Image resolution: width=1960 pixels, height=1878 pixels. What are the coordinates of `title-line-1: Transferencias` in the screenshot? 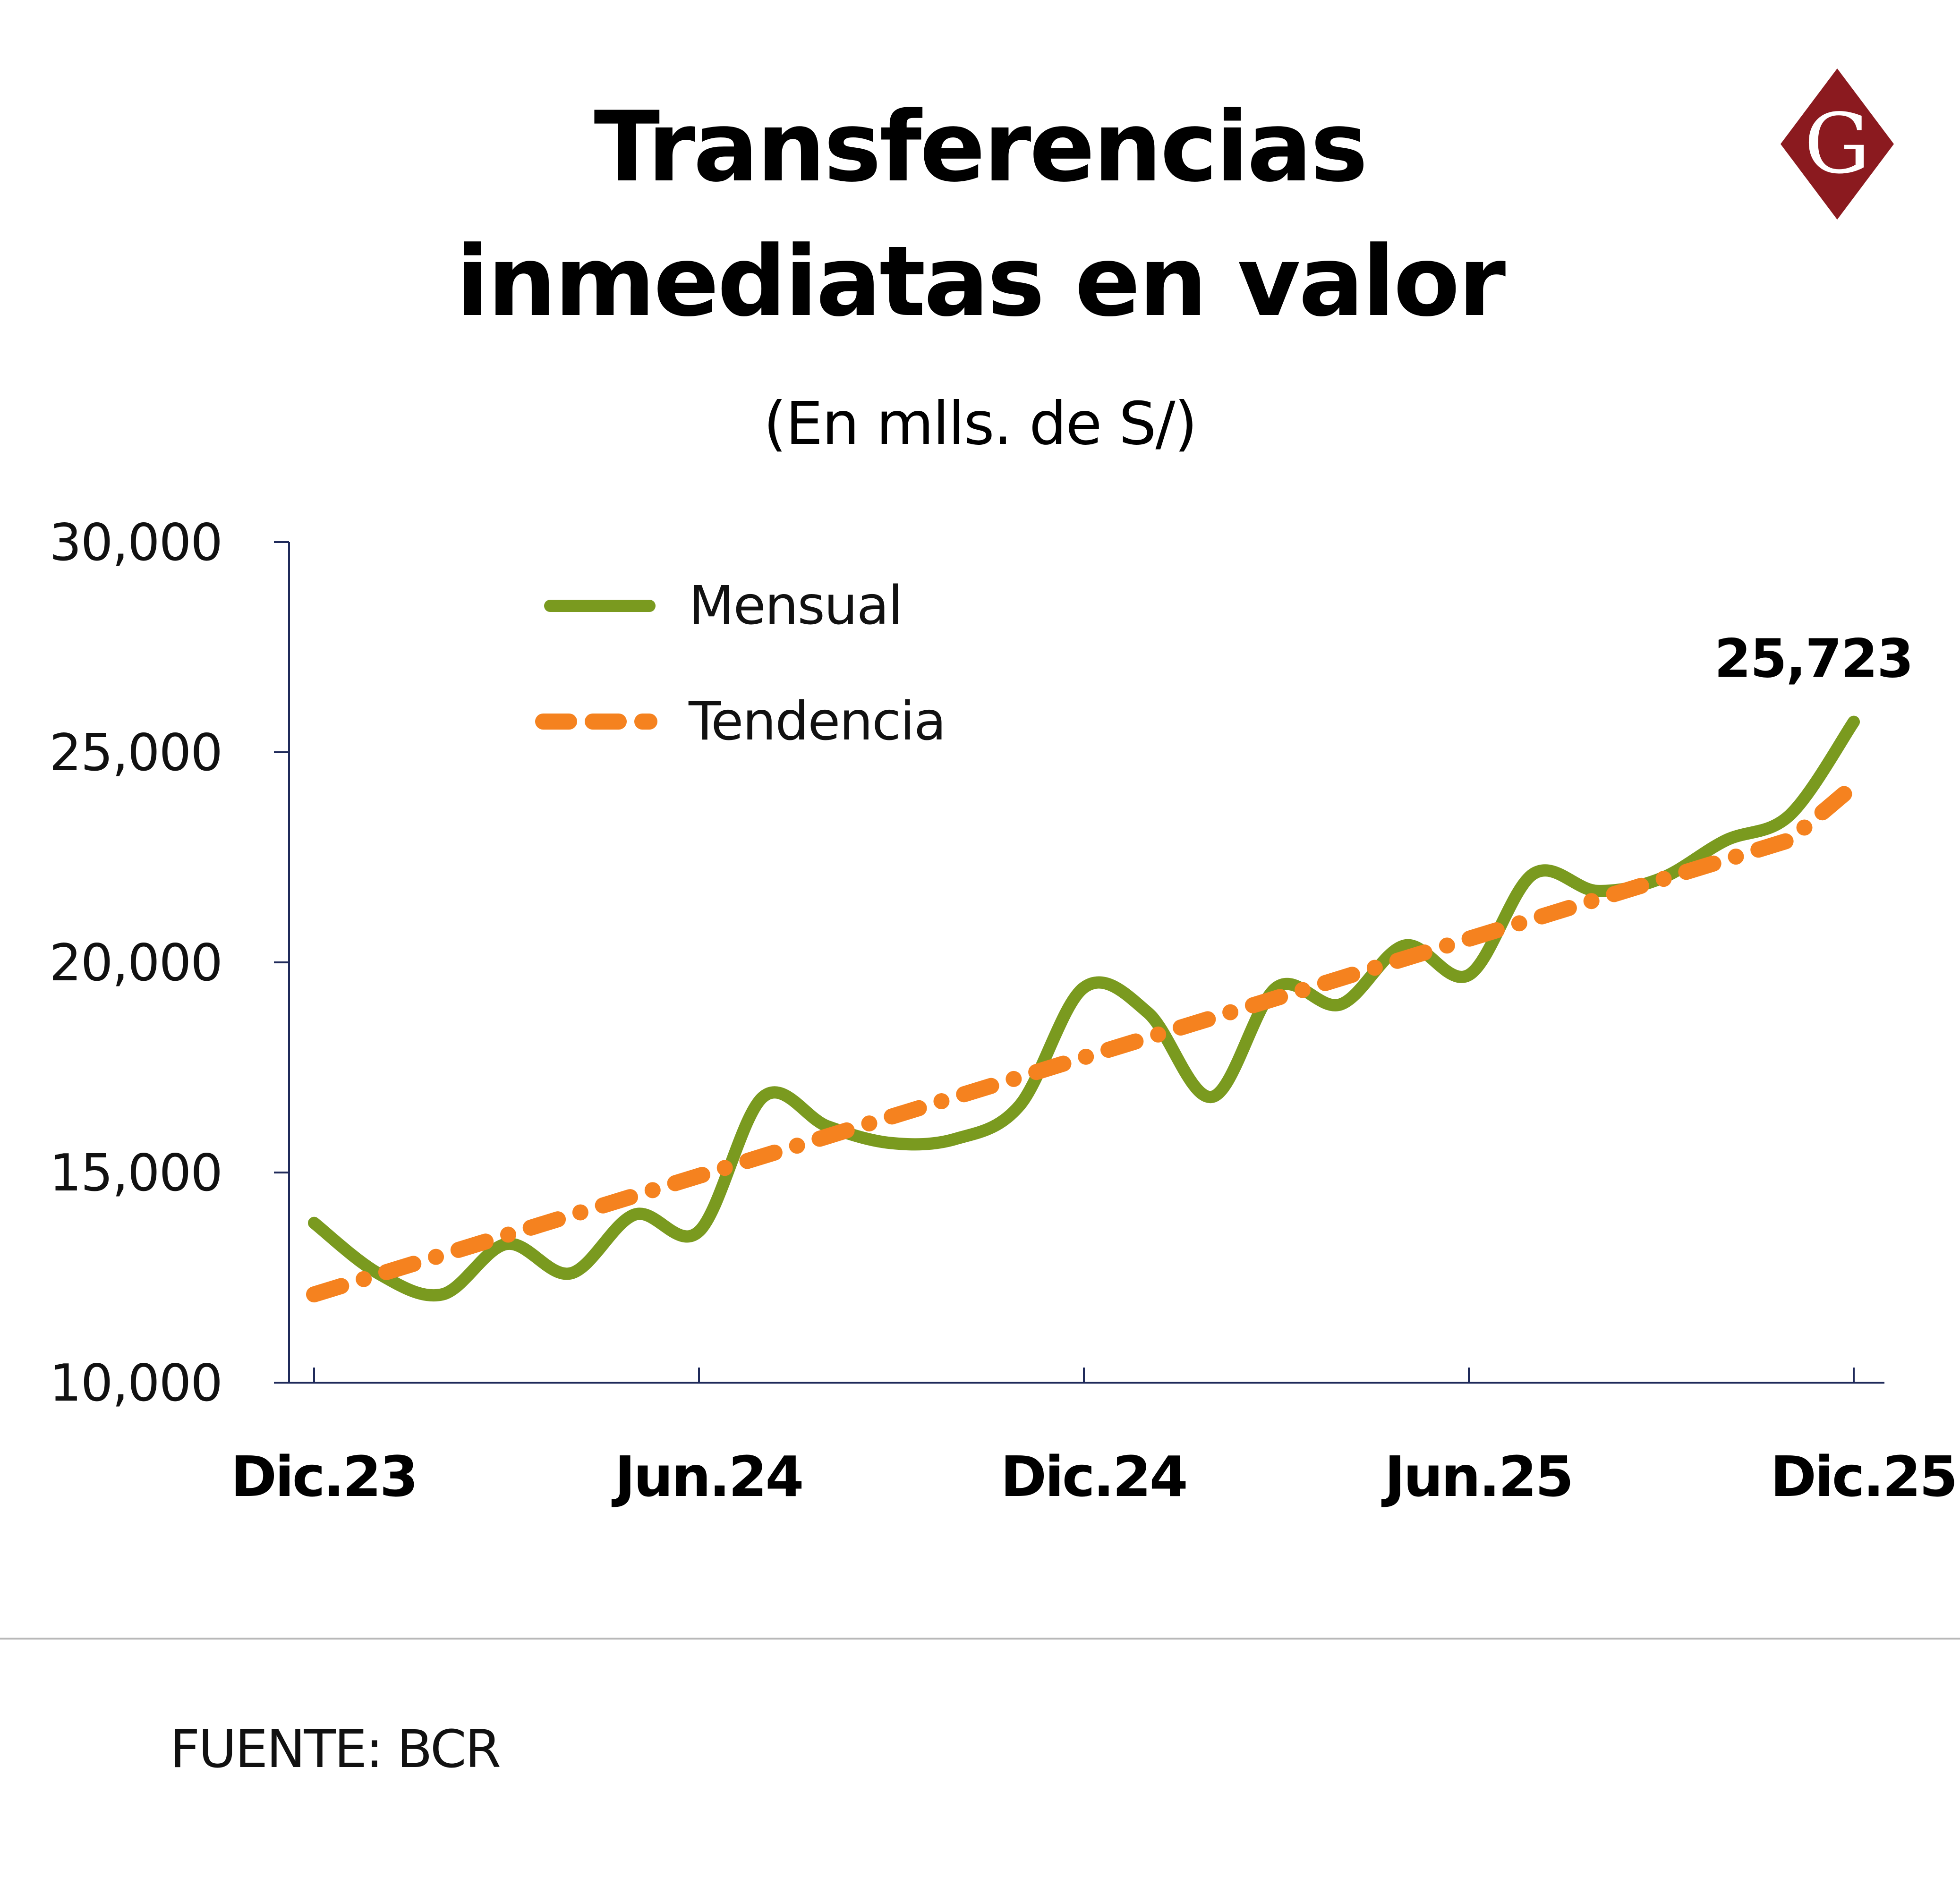 It's located at (981, 148).